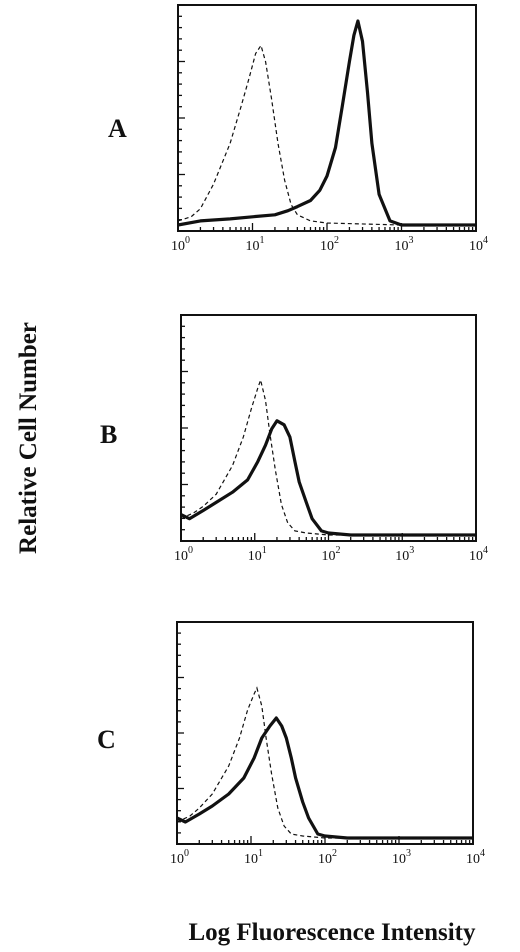 This screenshot has height=952, width=520. What do you see at coordinates (117, 128) in the screenshot?
I see `panel-label: A` at bounding box center [117, 128].